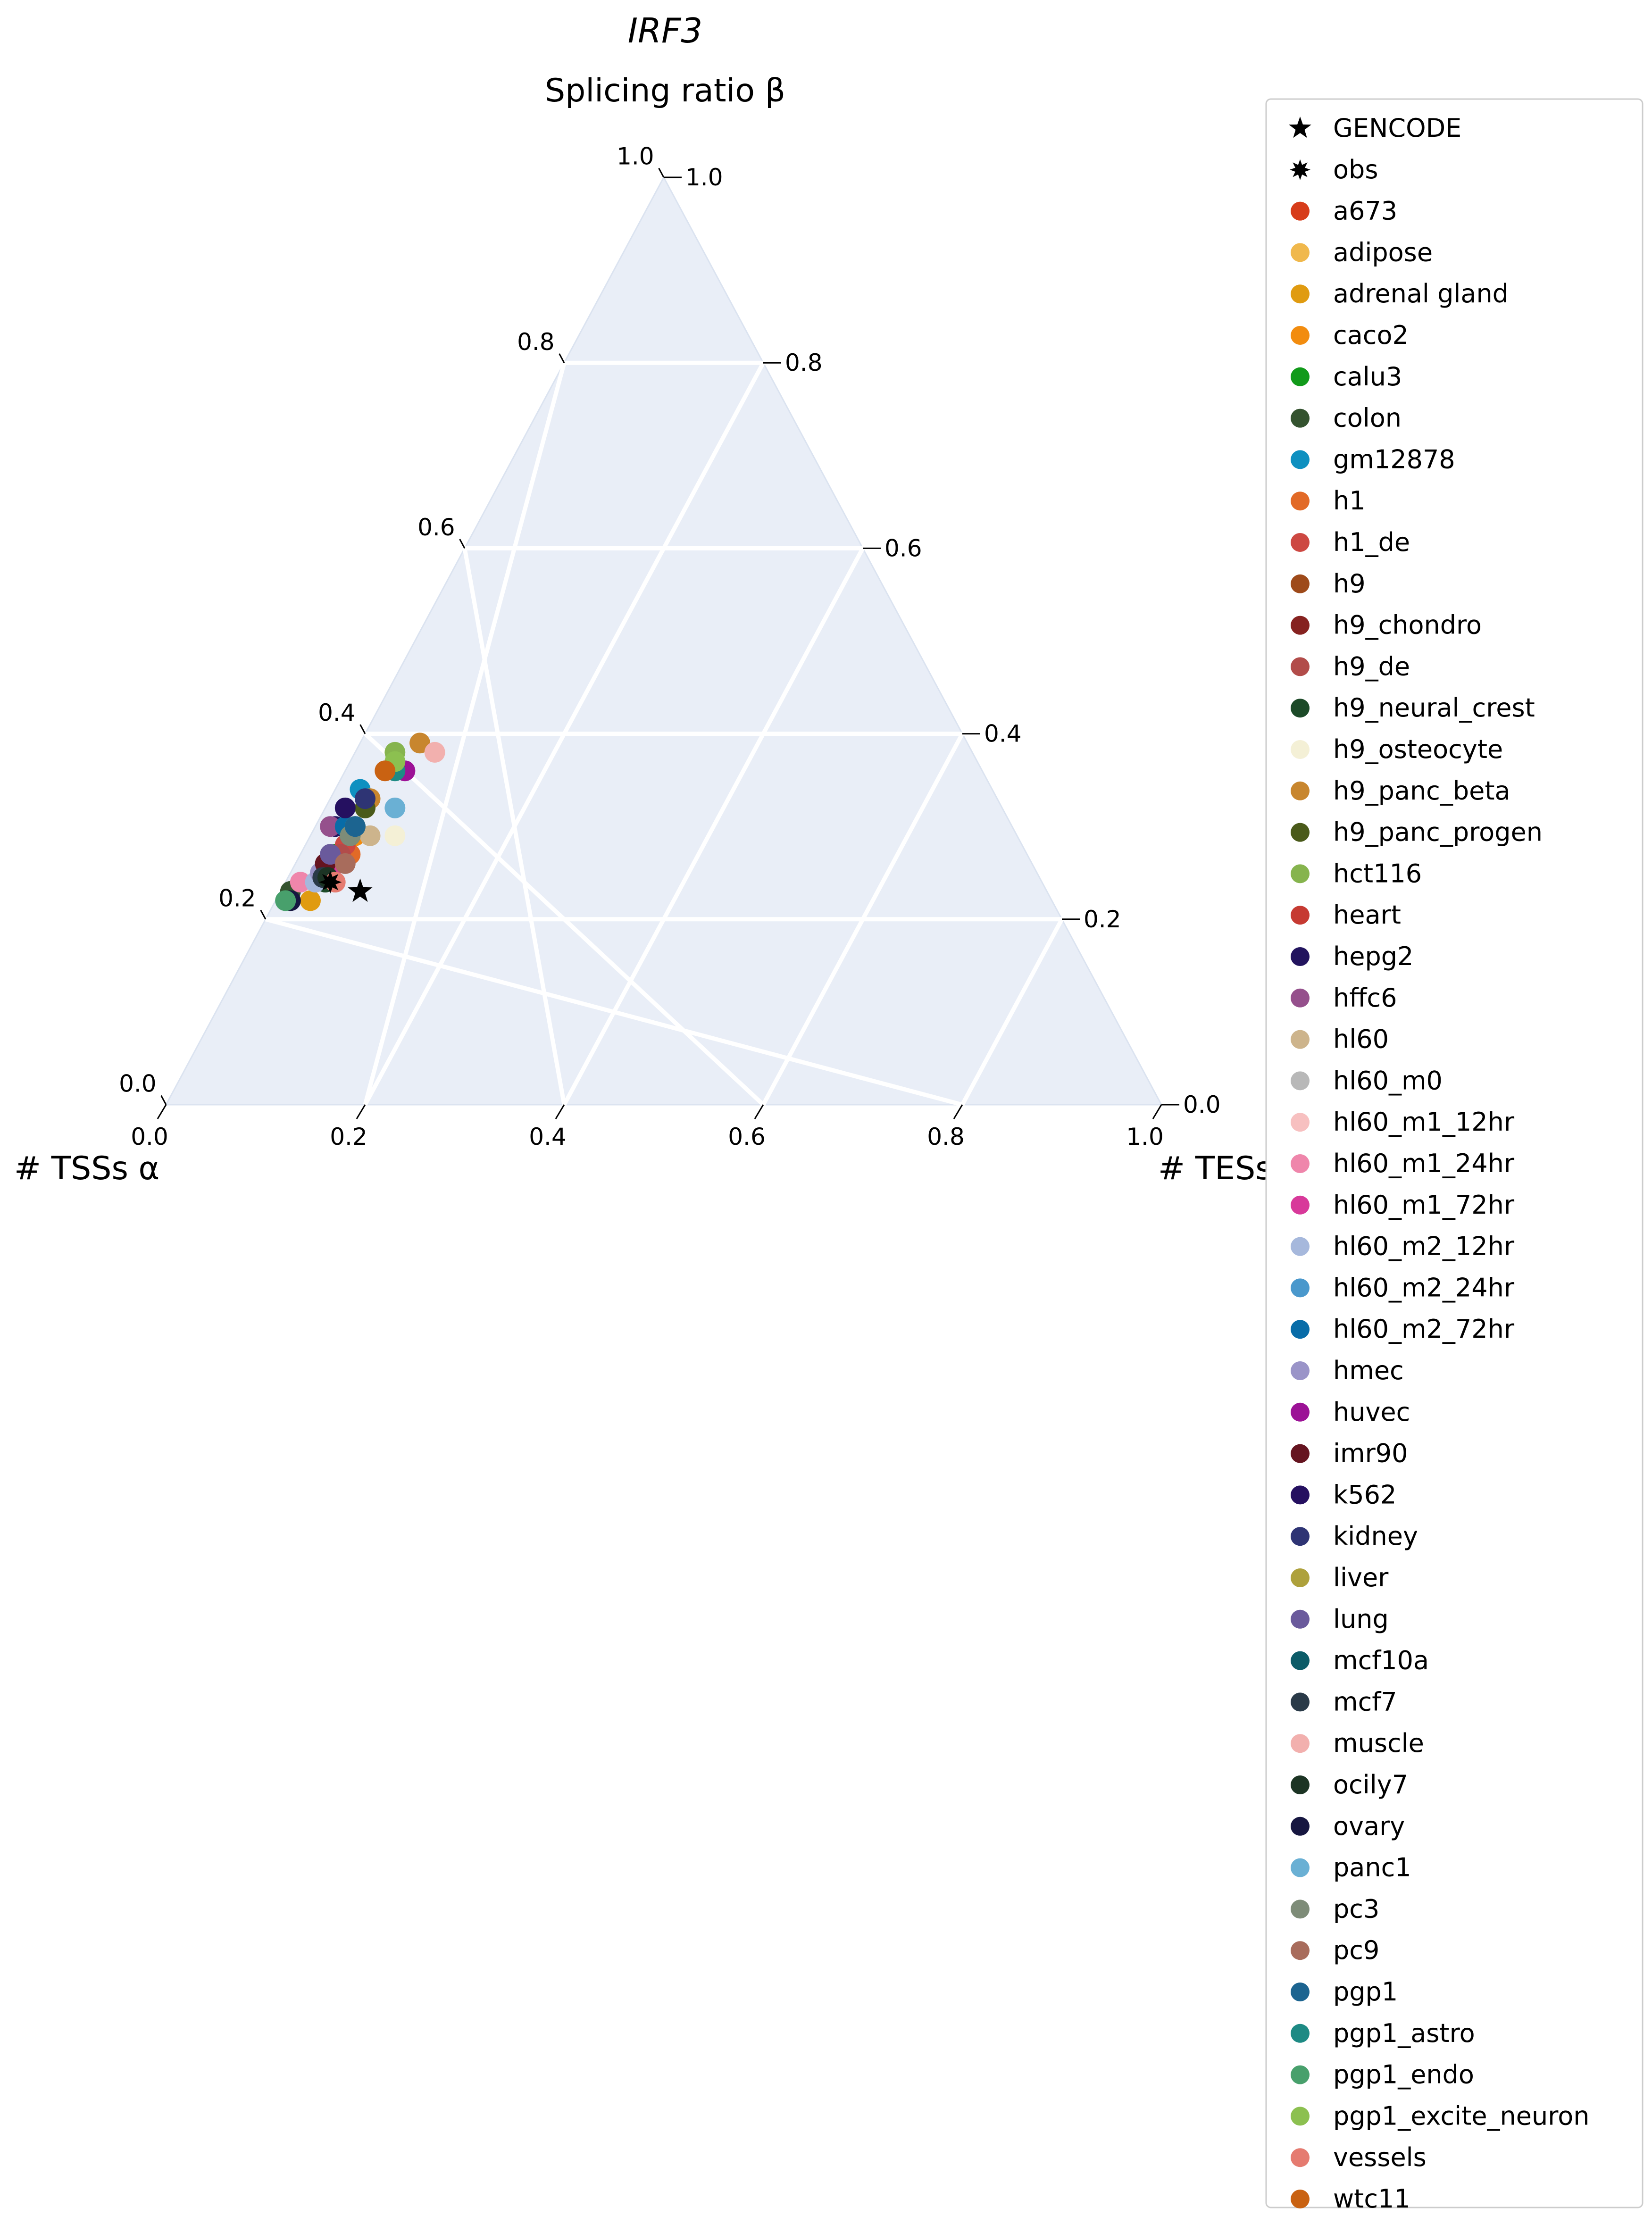 The image size is (1652, 2216). Describe the element at coordinates (665, 30) in the screenshot. I see `chart-title: IRF3` at that location.